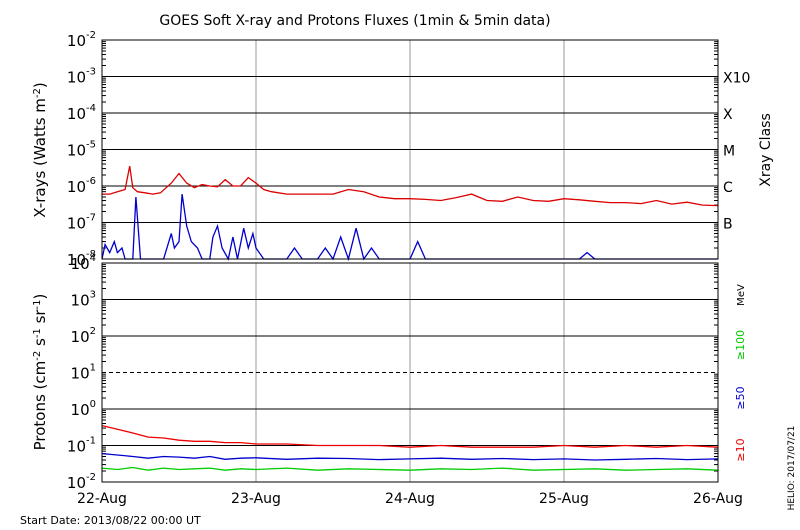 This screenshot has width=800, height=530. I want to click on proton-unit-label: MeV, so click(741, 295).